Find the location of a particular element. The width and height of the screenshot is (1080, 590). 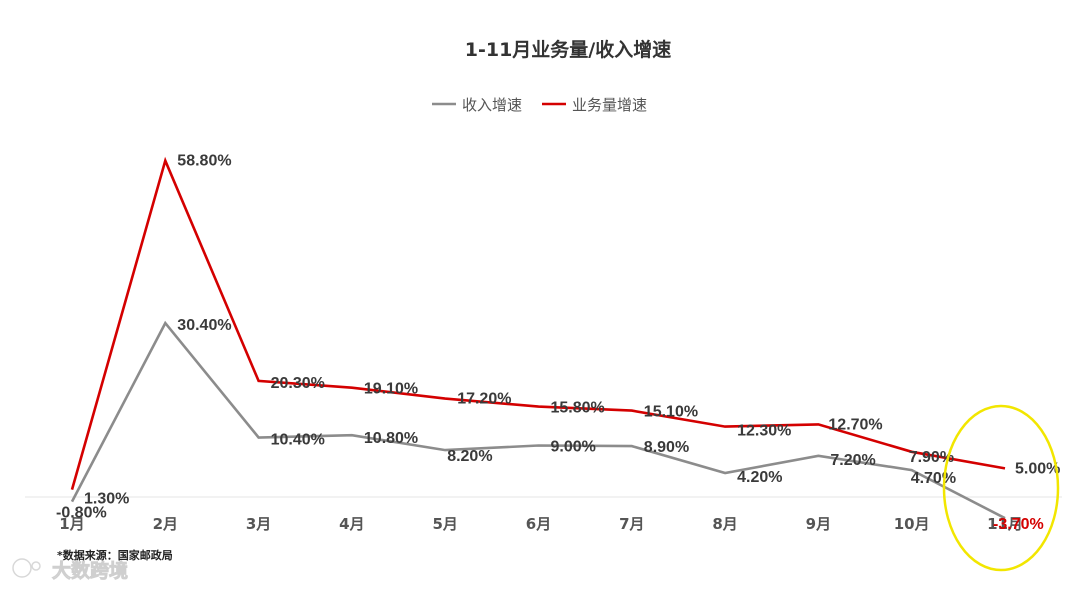

data-label-revenue: -3.70% is located at coordinates (1018, 524).